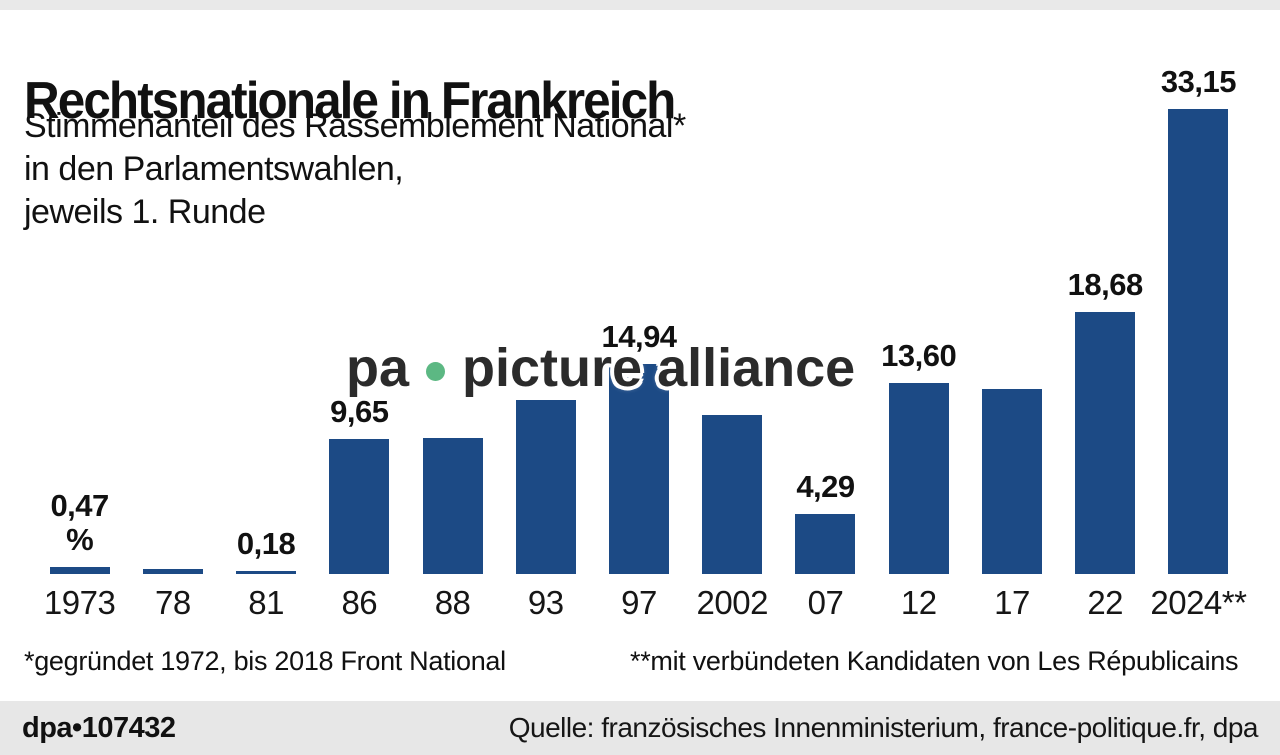 This screenshot has width=1280, height=755. I want to click on subtitle-line-2: in den Parlamentswahlen,, so click(214, 169).